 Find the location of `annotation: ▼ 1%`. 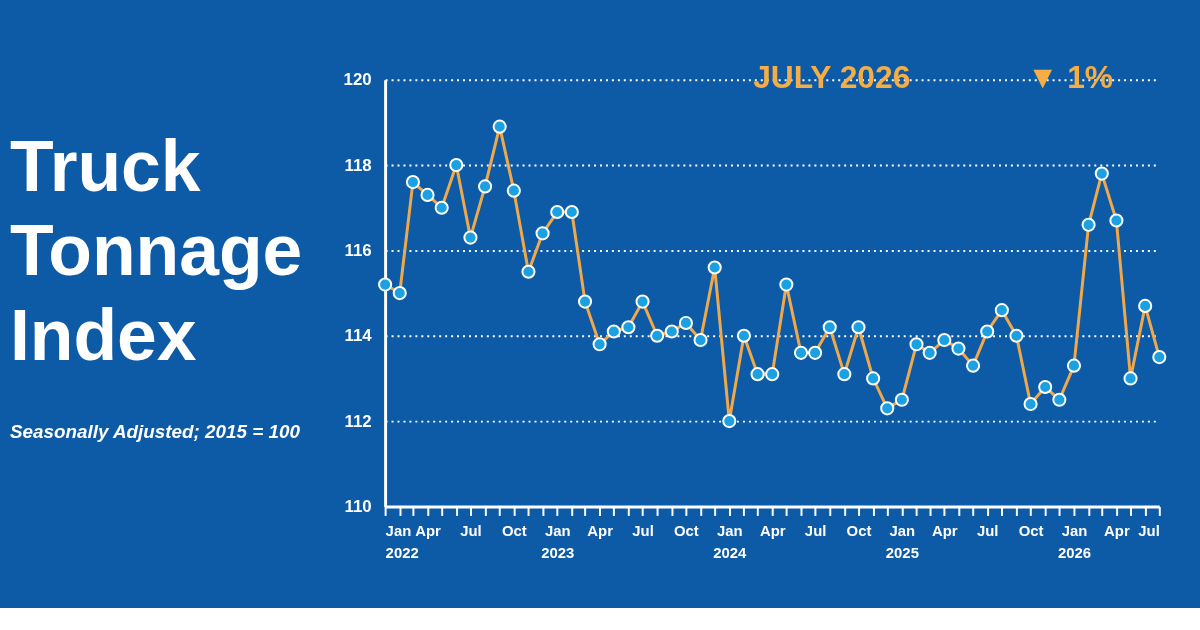

annotation: ▼ 1% is located at coordinates (1070, 76).